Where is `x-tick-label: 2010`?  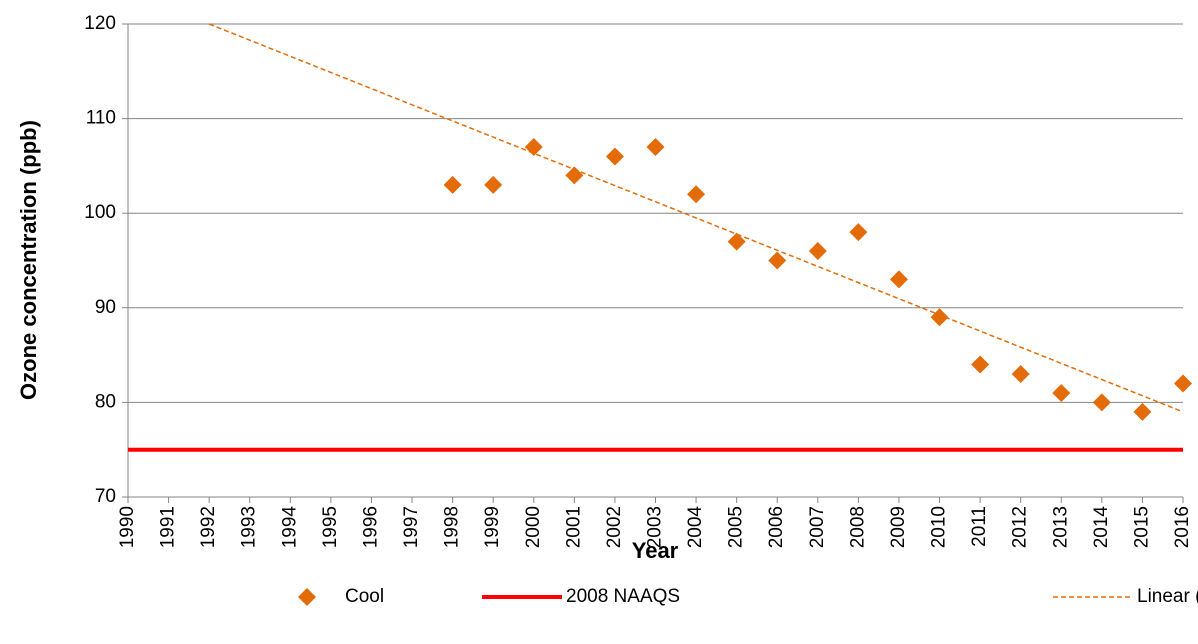
x-tick-label: 2010 is located at coordinates (939, 527).